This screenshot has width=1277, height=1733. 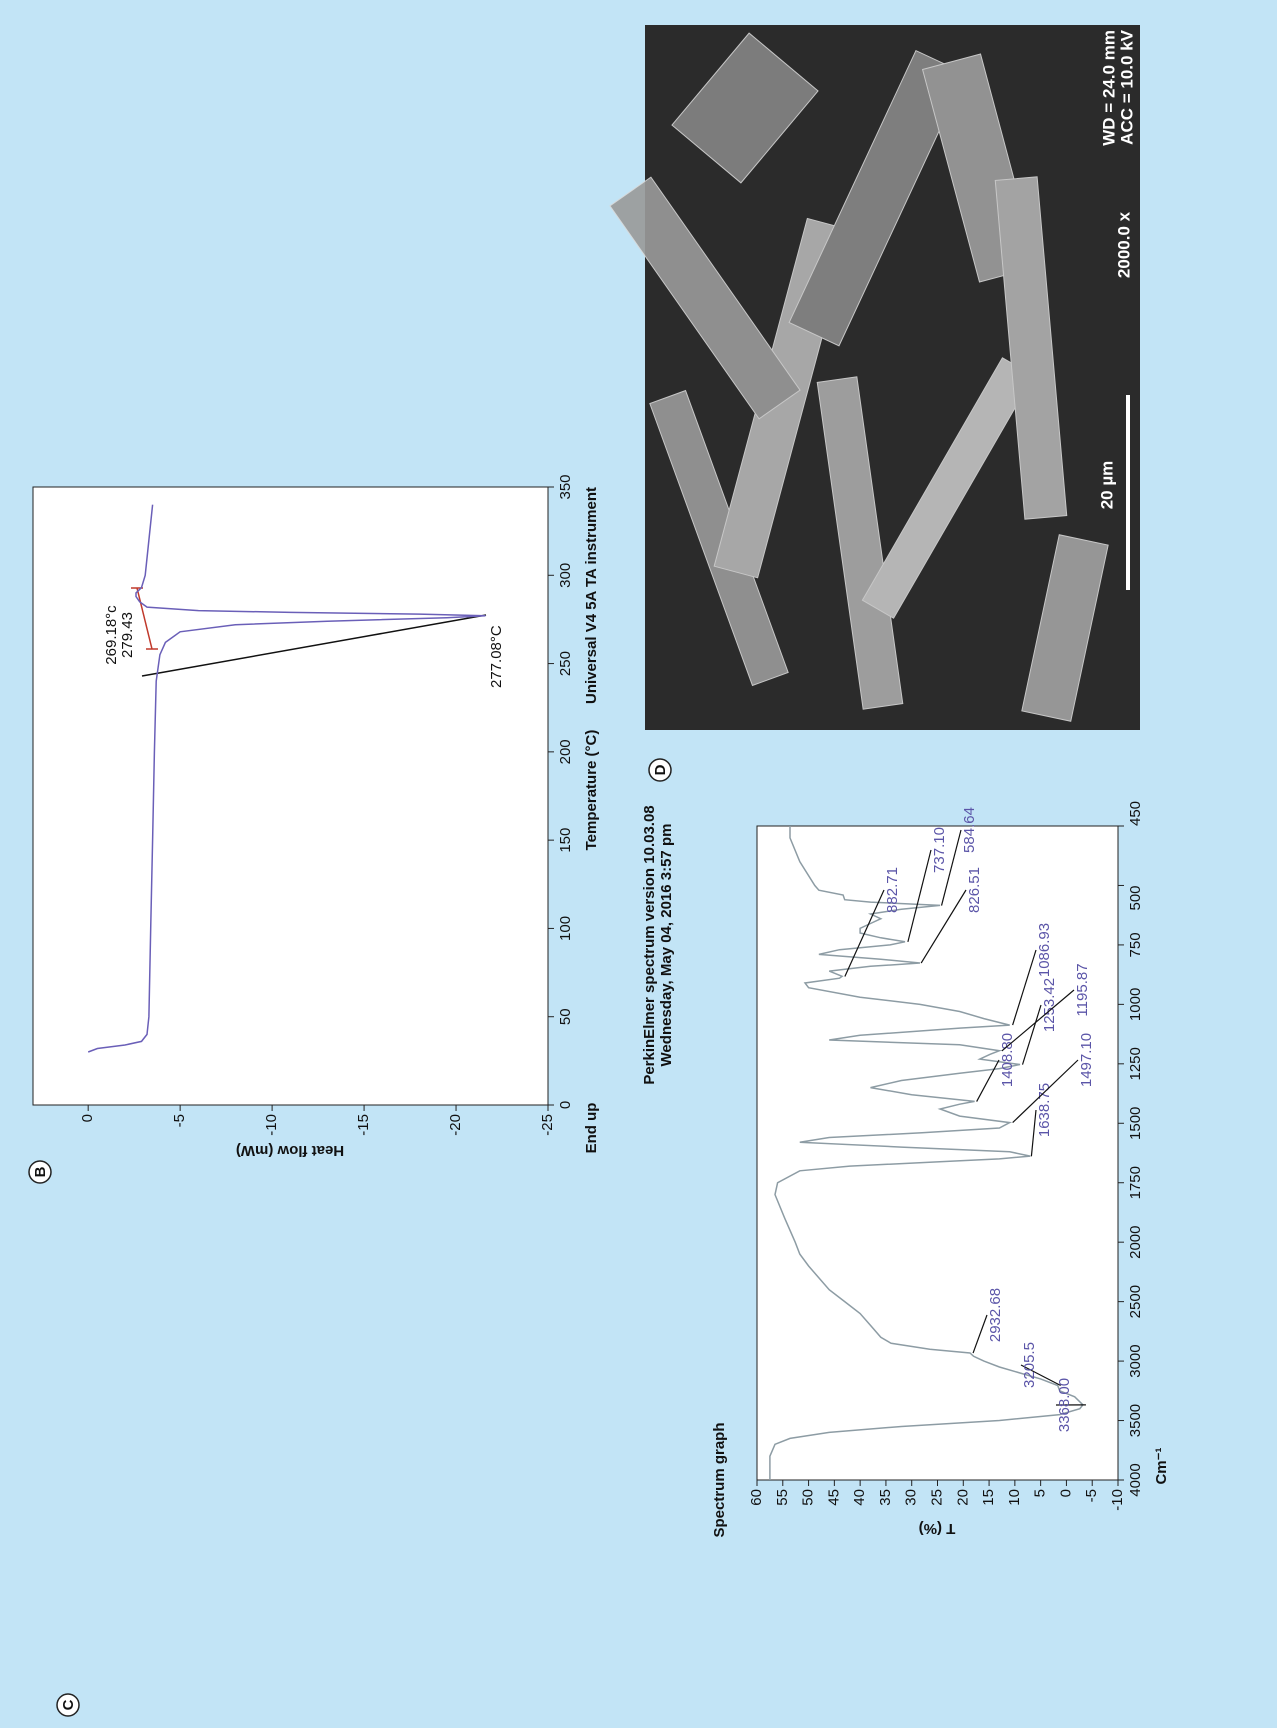 What do you see at coordinates (1040, 1493) in the screenshot?
I see `y-tick-label: 5` at bounding box center [1040, 1493].